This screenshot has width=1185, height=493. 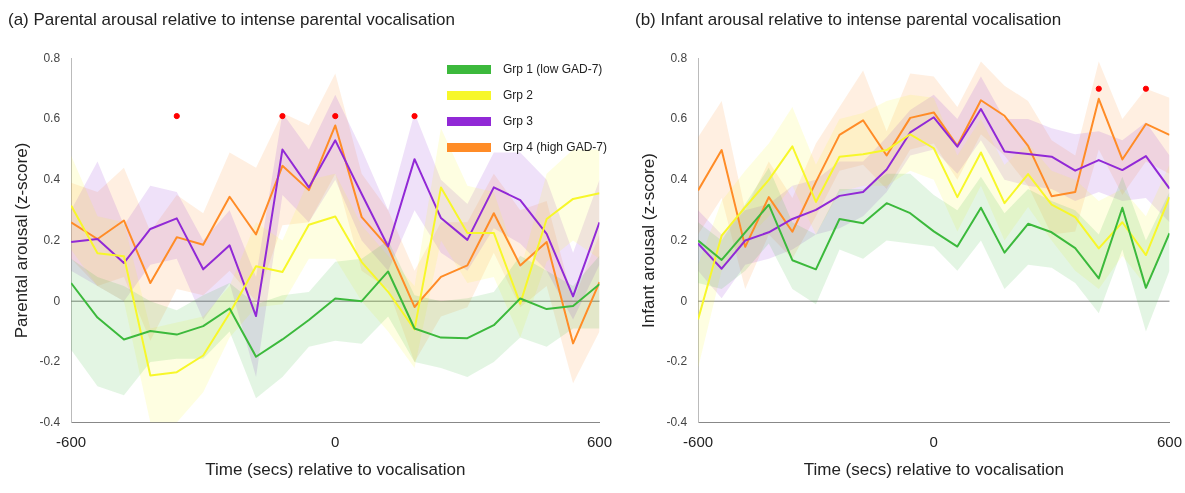 I want to click on chart-title: (a) Parental arousal relative to intense parental vocalisation, so click(x=231, y=19).